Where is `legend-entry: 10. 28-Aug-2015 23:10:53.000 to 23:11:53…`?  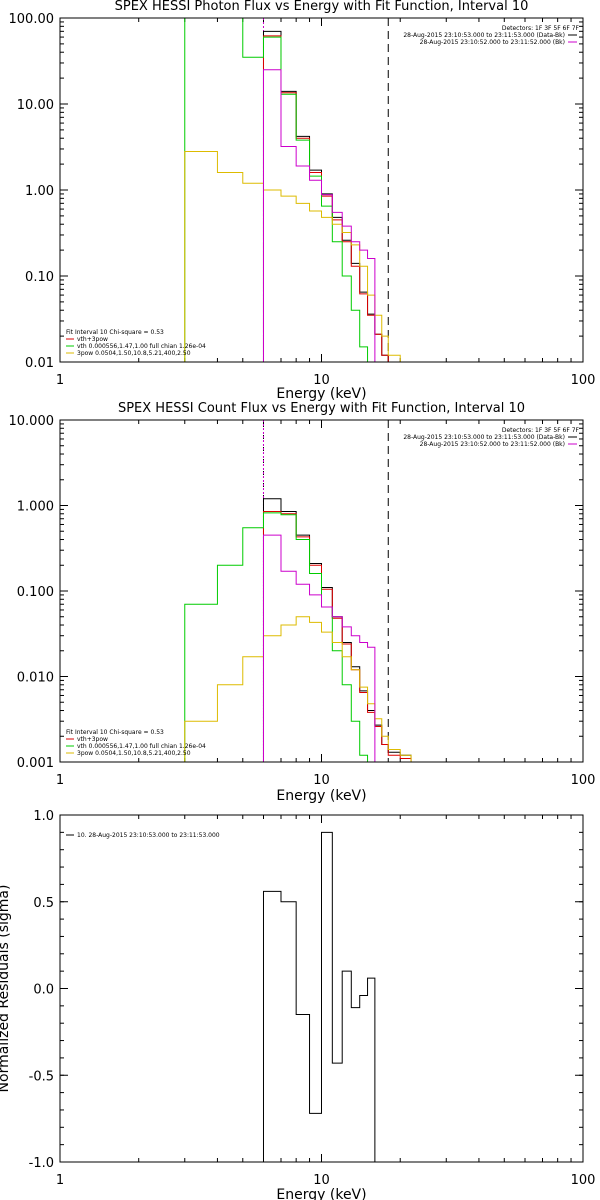
legend-entry: 10. 28-Aug-2015 23:10:53.000 to 23:11:53… is located at coordinates (148, 835).